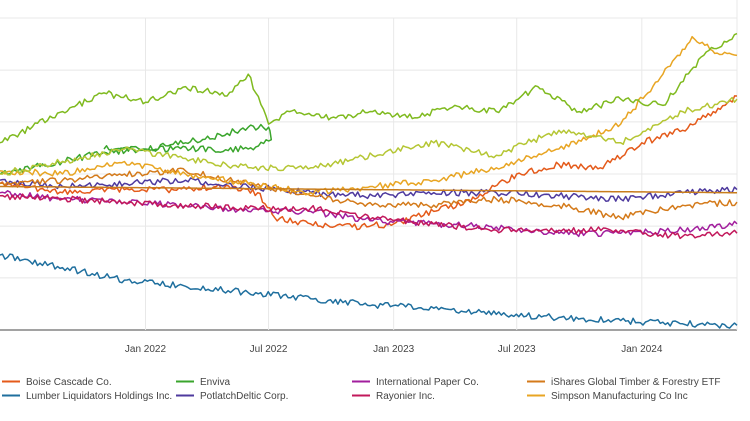 The image size is (750, 421). I want to click on legend-item: Rayonier Inc., so click(393, 396).